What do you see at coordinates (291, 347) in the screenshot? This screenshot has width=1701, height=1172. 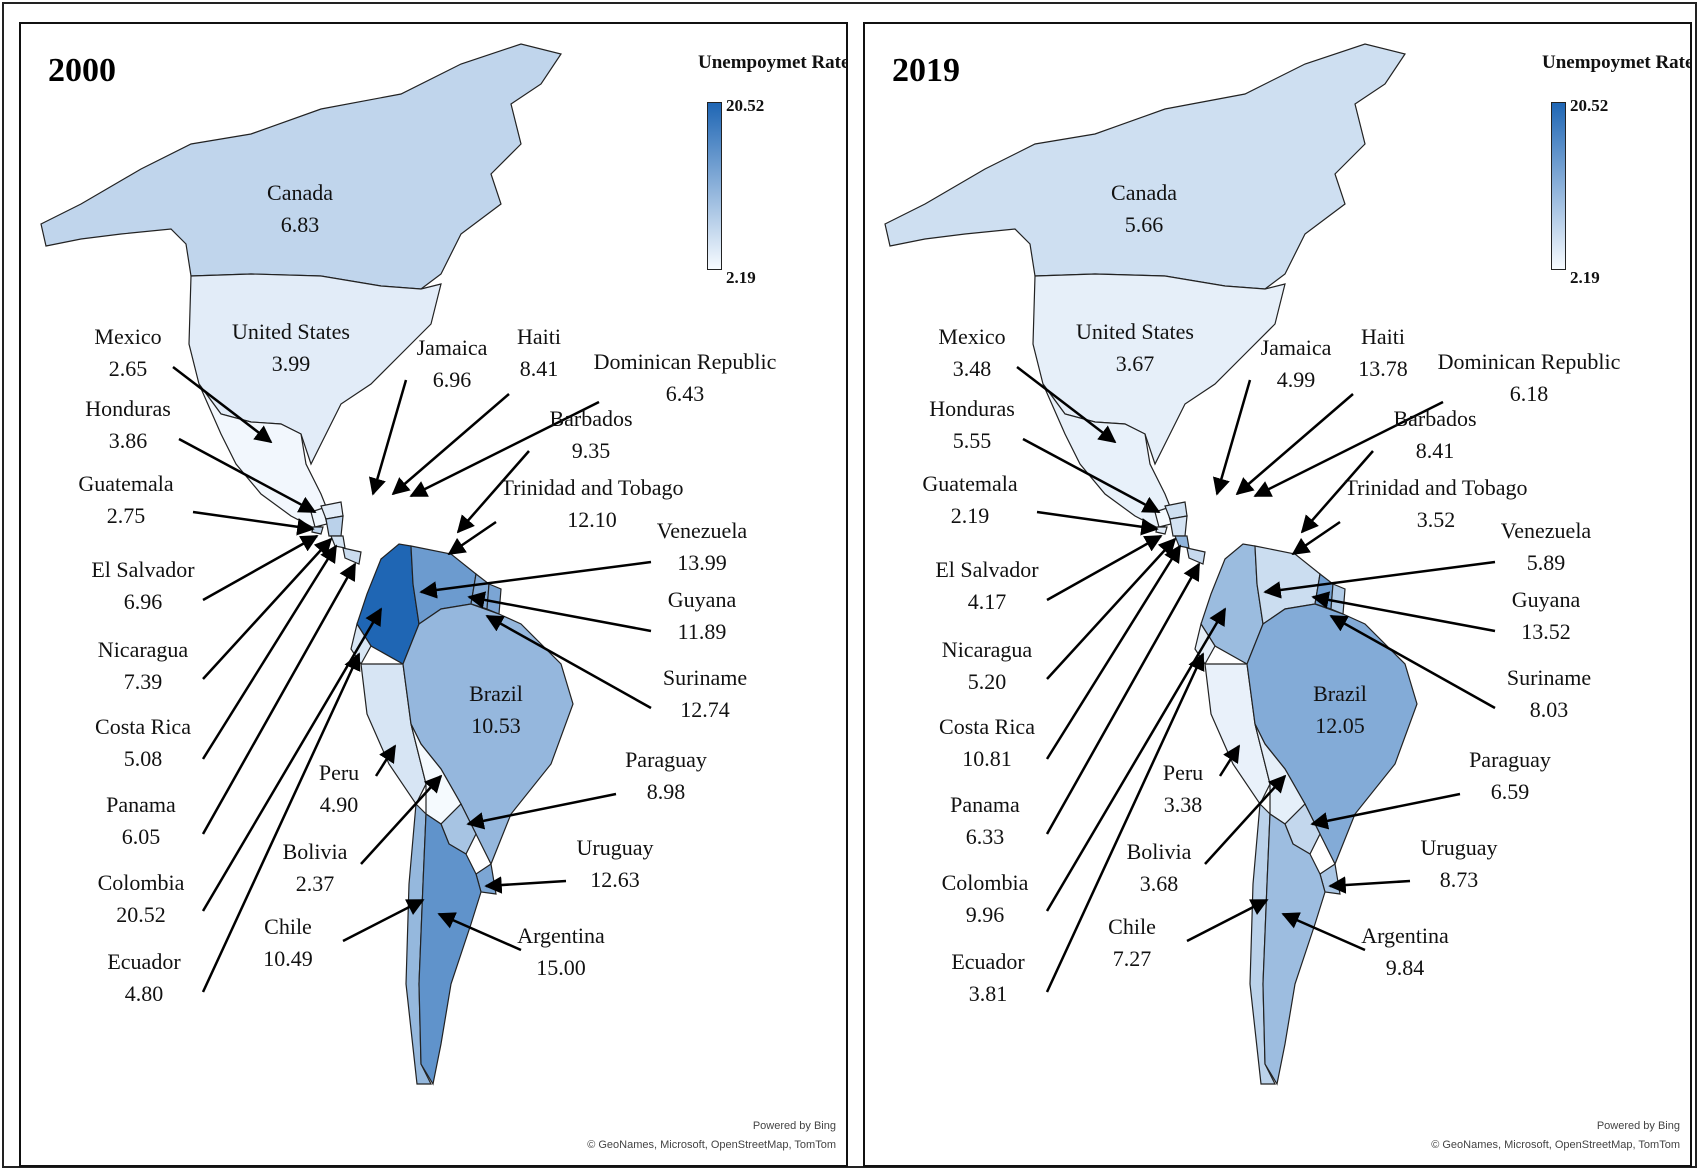 I see `label-united-states: United States 3.99` at bounding box center [291, 347].